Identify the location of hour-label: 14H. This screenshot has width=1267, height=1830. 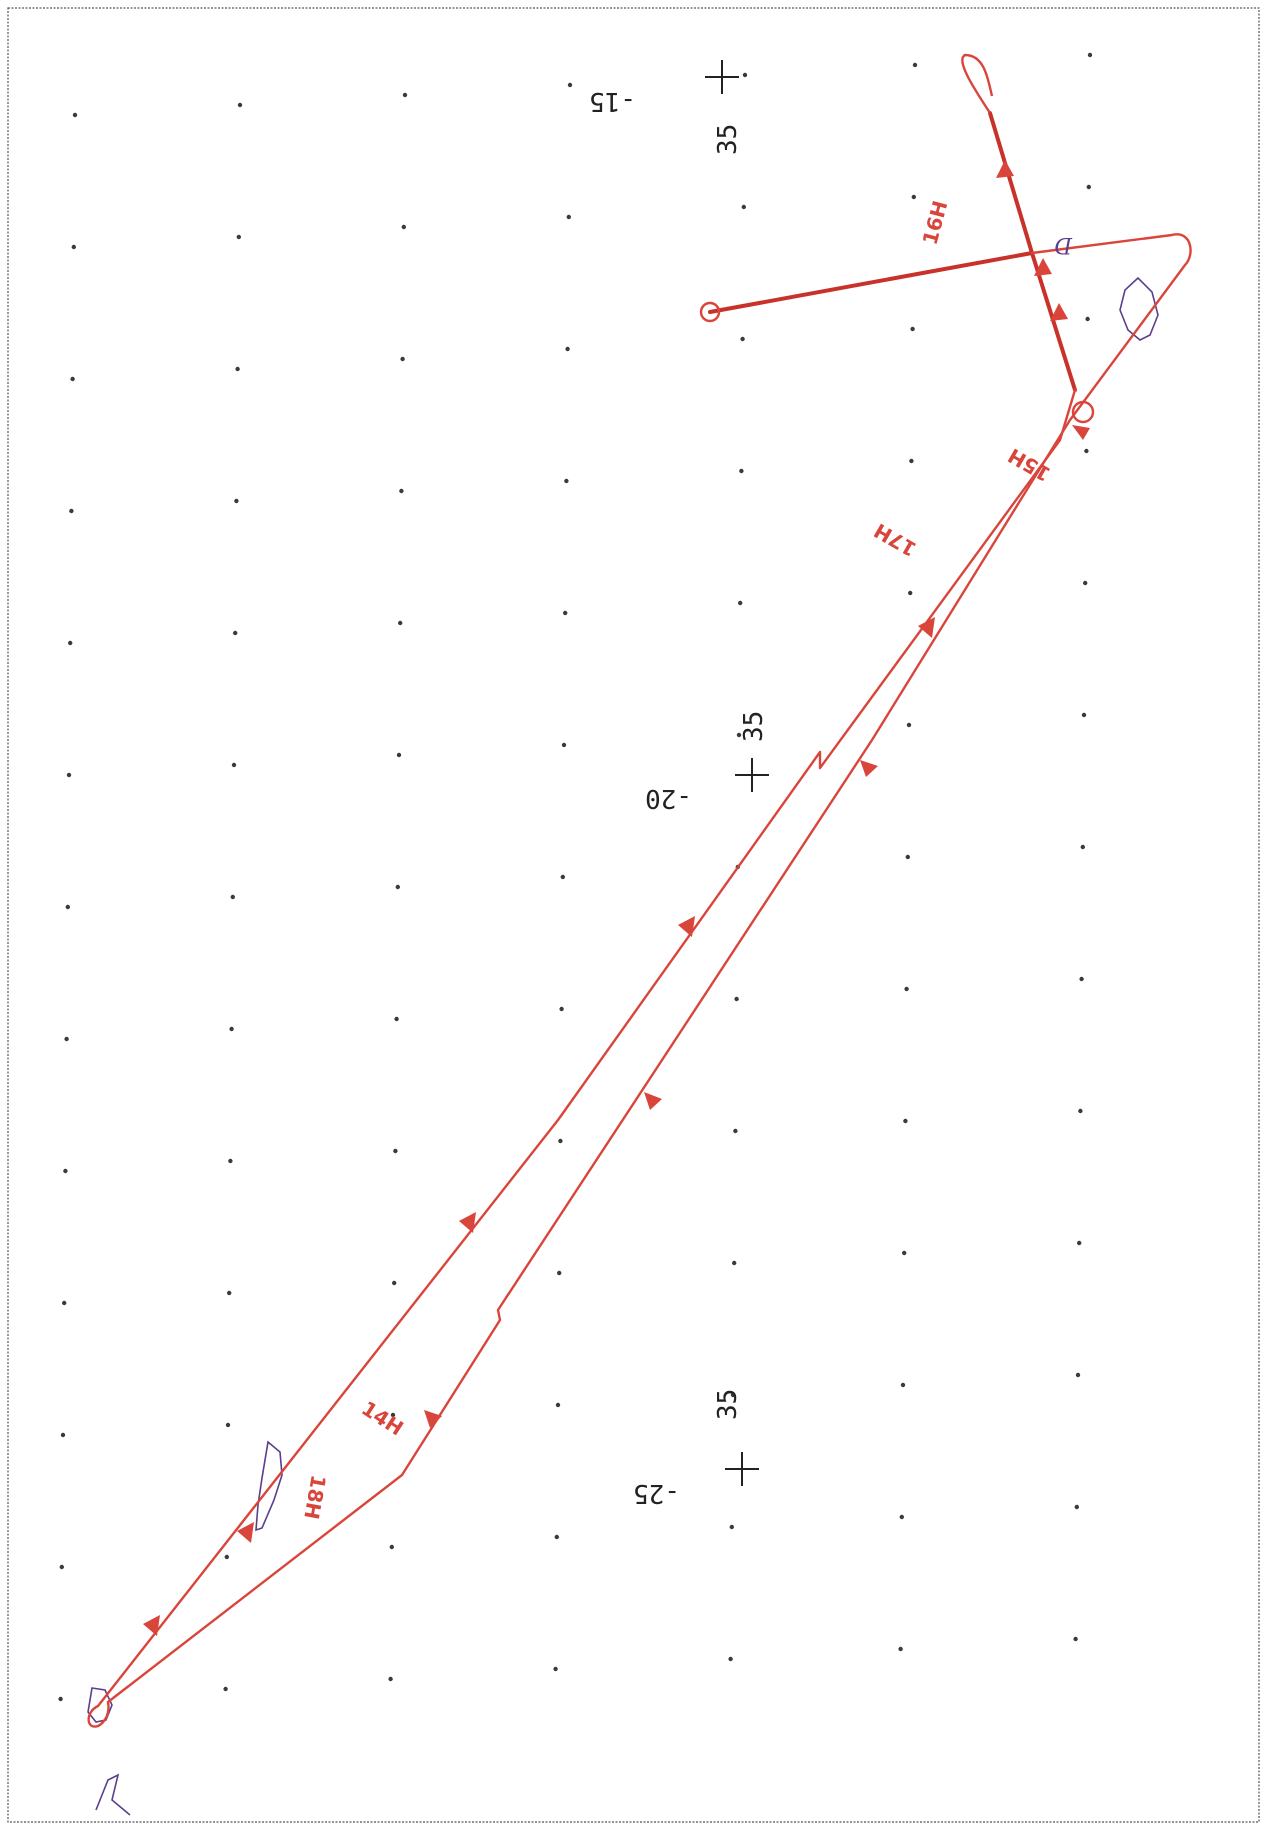
(382, 1418).